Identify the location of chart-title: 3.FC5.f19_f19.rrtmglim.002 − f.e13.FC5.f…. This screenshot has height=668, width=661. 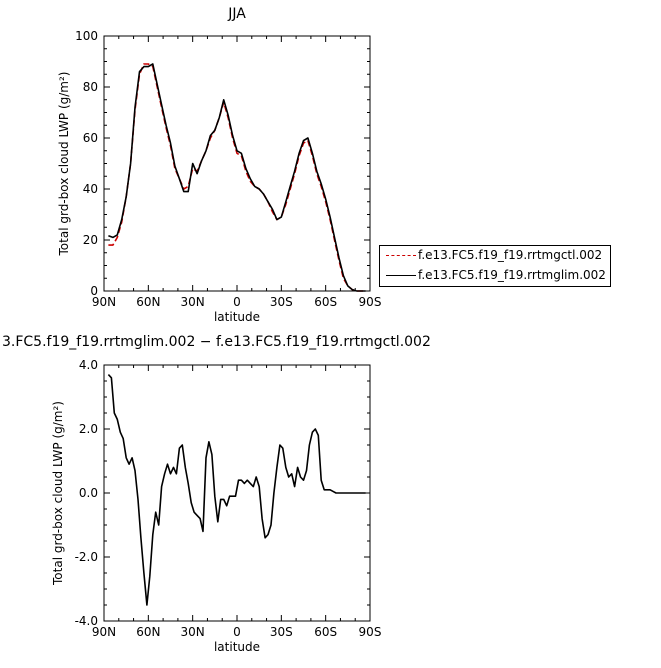
(216, 342).